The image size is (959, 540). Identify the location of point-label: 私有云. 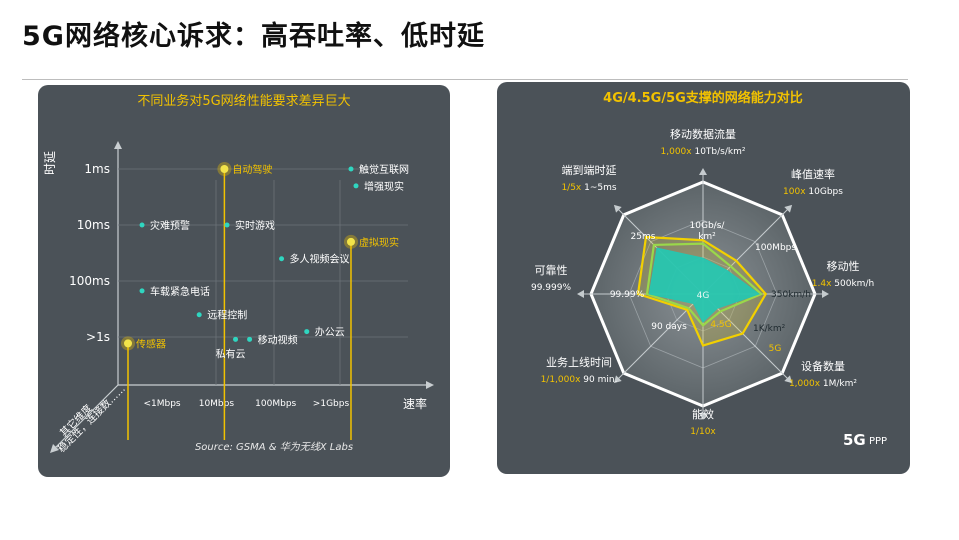
(231, 353).